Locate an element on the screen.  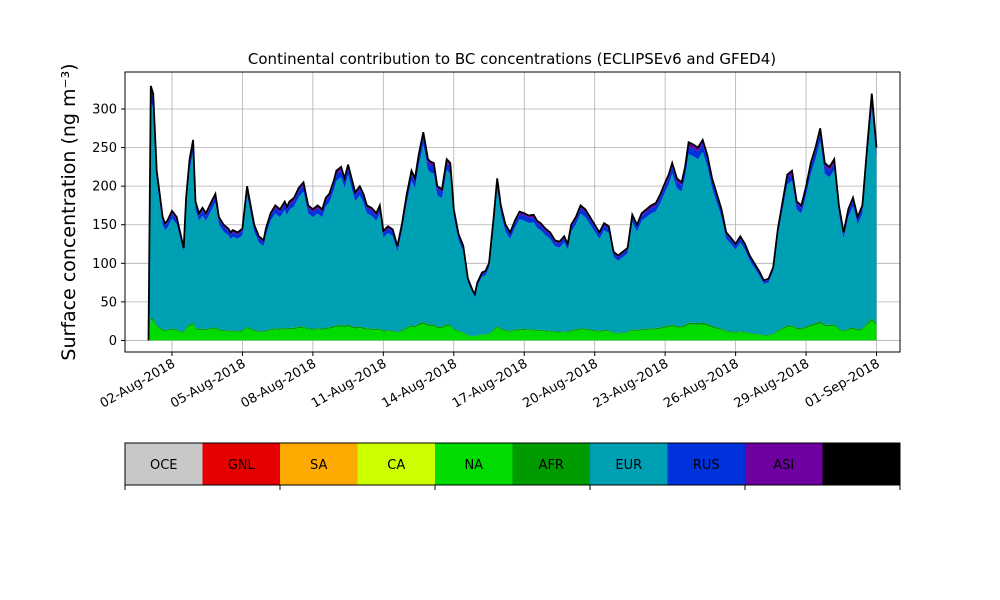
y-tick-label: 50 is located at coordinates (108, 302).